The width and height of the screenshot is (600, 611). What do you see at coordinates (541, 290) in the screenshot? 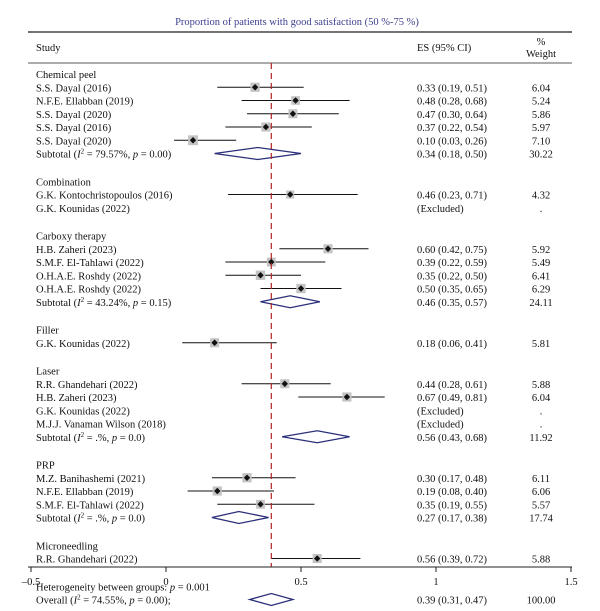
I see `weight-text: 6.29` at bounding box center [541, 290].